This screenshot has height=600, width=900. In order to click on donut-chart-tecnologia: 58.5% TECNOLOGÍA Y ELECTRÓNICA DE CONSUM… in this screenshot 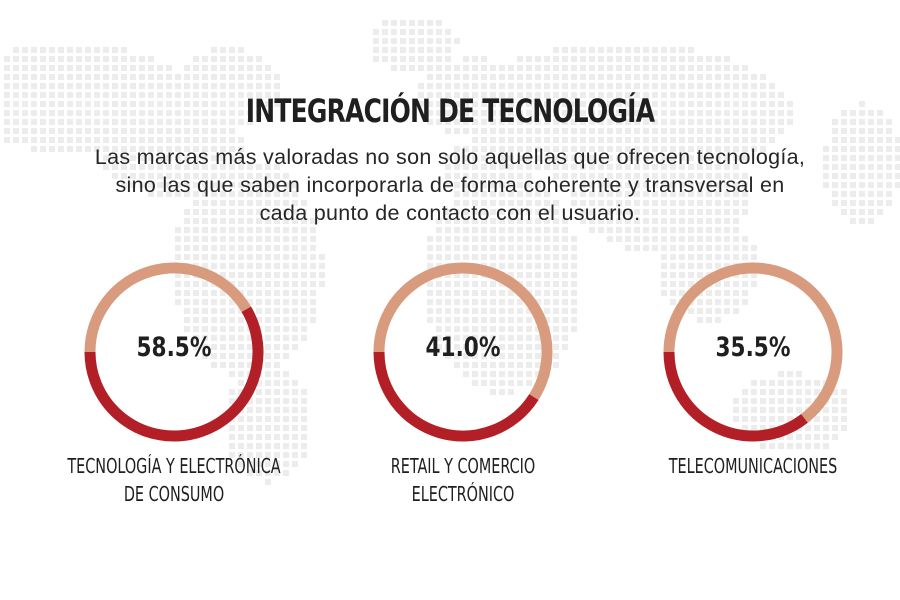, I will do `click(174, 392)`.